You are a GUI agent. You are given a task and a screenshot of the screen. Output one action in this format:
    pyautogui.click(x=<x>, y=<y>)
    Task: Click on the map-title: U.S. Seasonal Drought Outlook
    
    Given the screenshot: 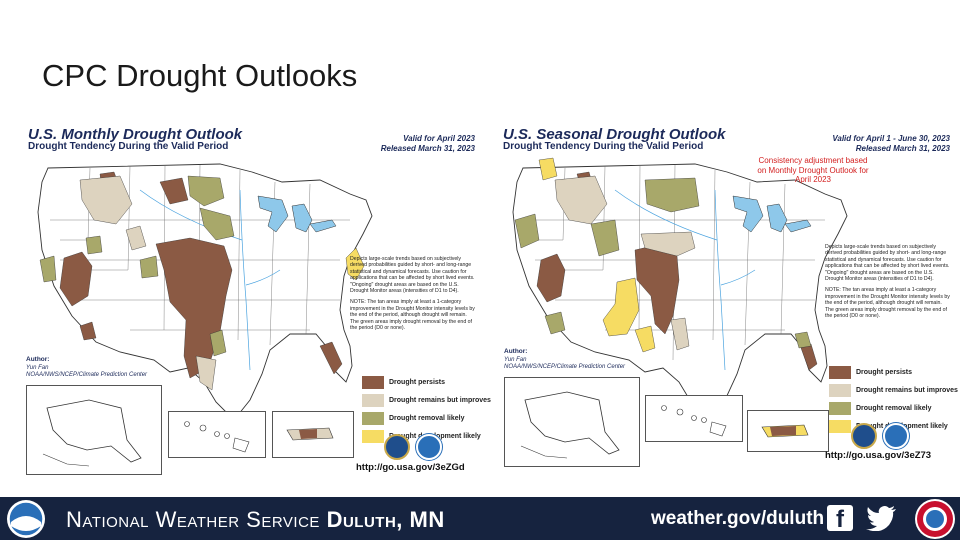 What is the action you would take?
    pyautogui.click(x=614, y=134)
    